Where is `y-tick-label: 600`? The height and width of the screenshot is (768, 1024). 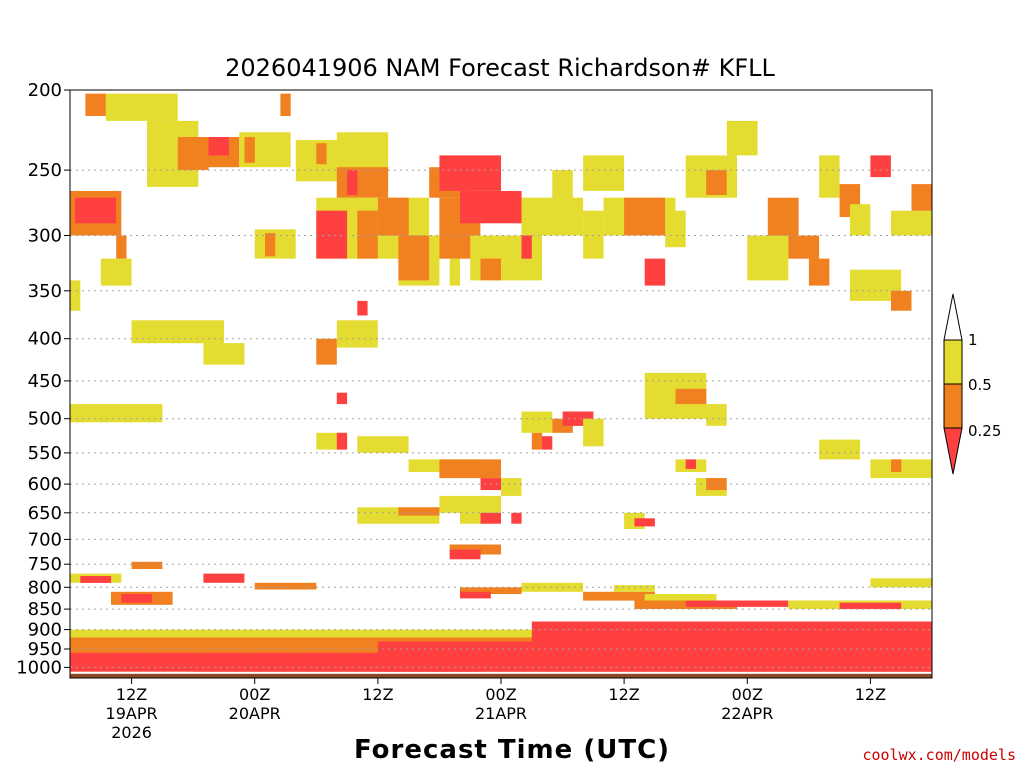
y-tick-label: 600 is located at coordinates (45, 484).